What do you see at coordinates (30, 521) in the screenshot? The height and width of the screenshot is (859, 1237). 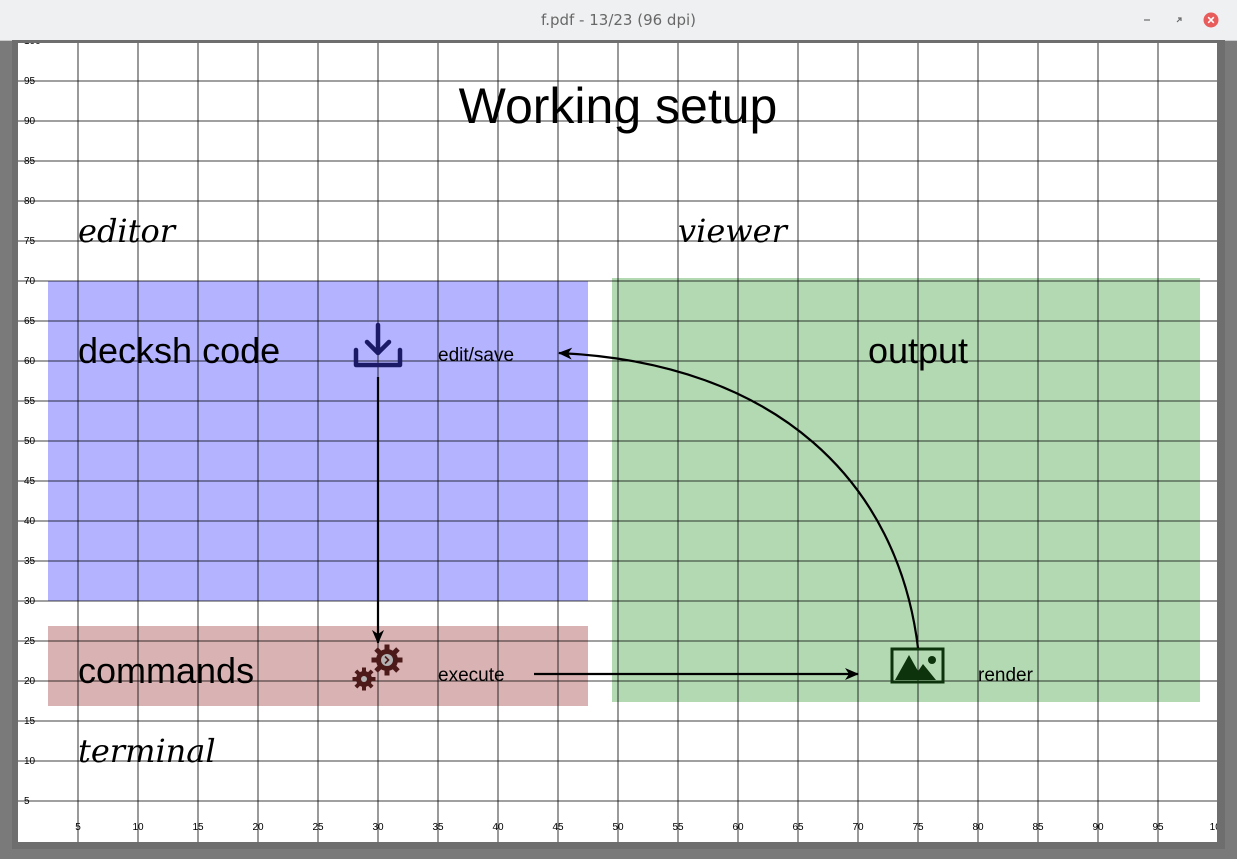 I see `y-tick-label: 40` at bounding box center [30, 521].